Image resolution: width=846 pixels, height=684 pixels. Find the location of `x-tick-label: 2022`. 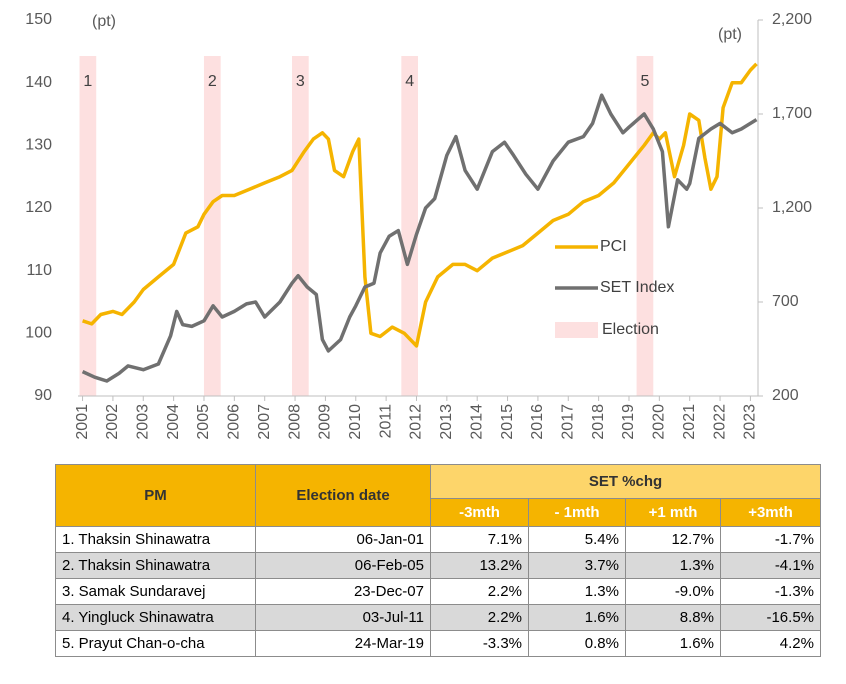

x-tick-label: 2022 is located at coordinates (719, 422).